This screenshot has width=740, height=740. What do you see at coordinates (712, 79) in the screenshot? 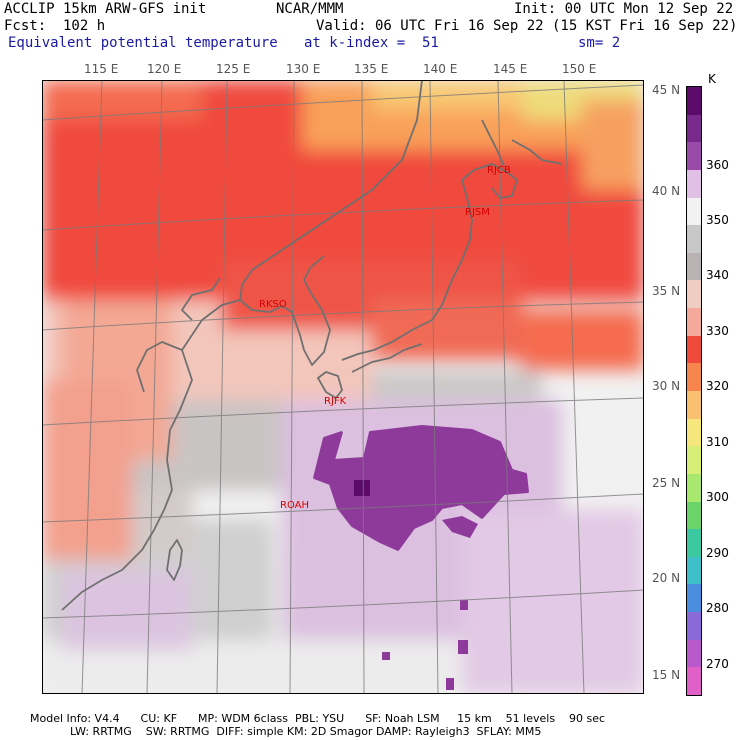
I see `colorbar-unit: K` at bounding box center [712, 79].